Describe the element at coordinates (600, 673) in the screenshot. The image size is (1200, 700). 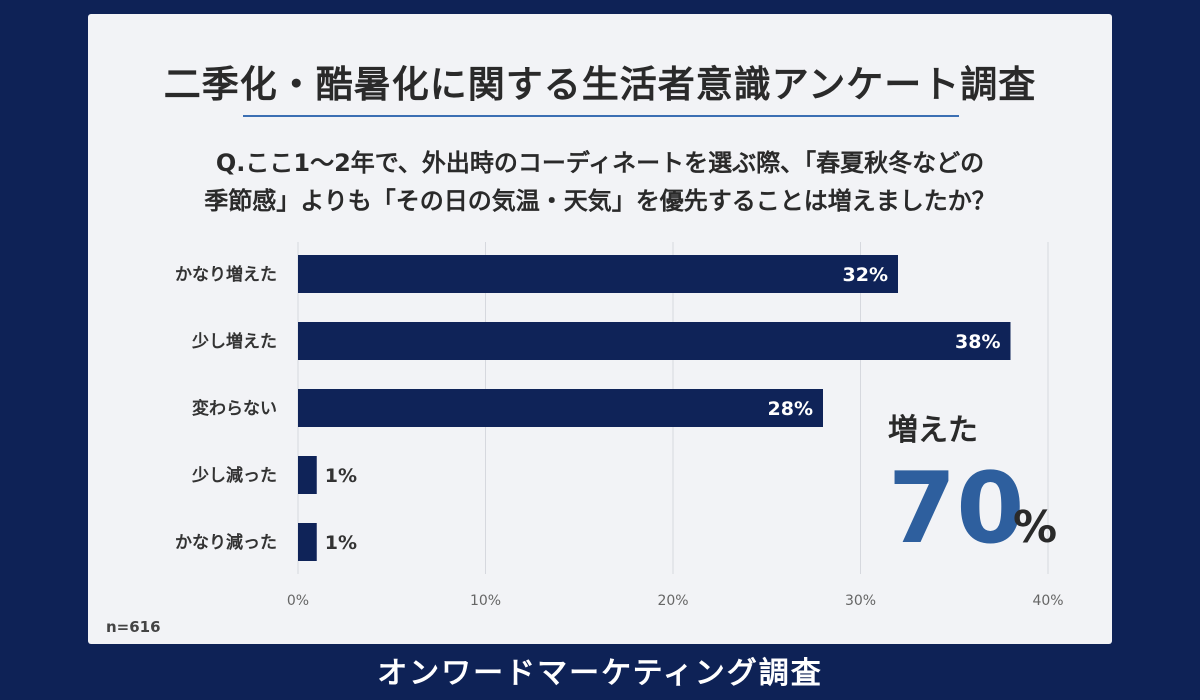
I see `footer-source: オンワードマーケティング調査` at that location.